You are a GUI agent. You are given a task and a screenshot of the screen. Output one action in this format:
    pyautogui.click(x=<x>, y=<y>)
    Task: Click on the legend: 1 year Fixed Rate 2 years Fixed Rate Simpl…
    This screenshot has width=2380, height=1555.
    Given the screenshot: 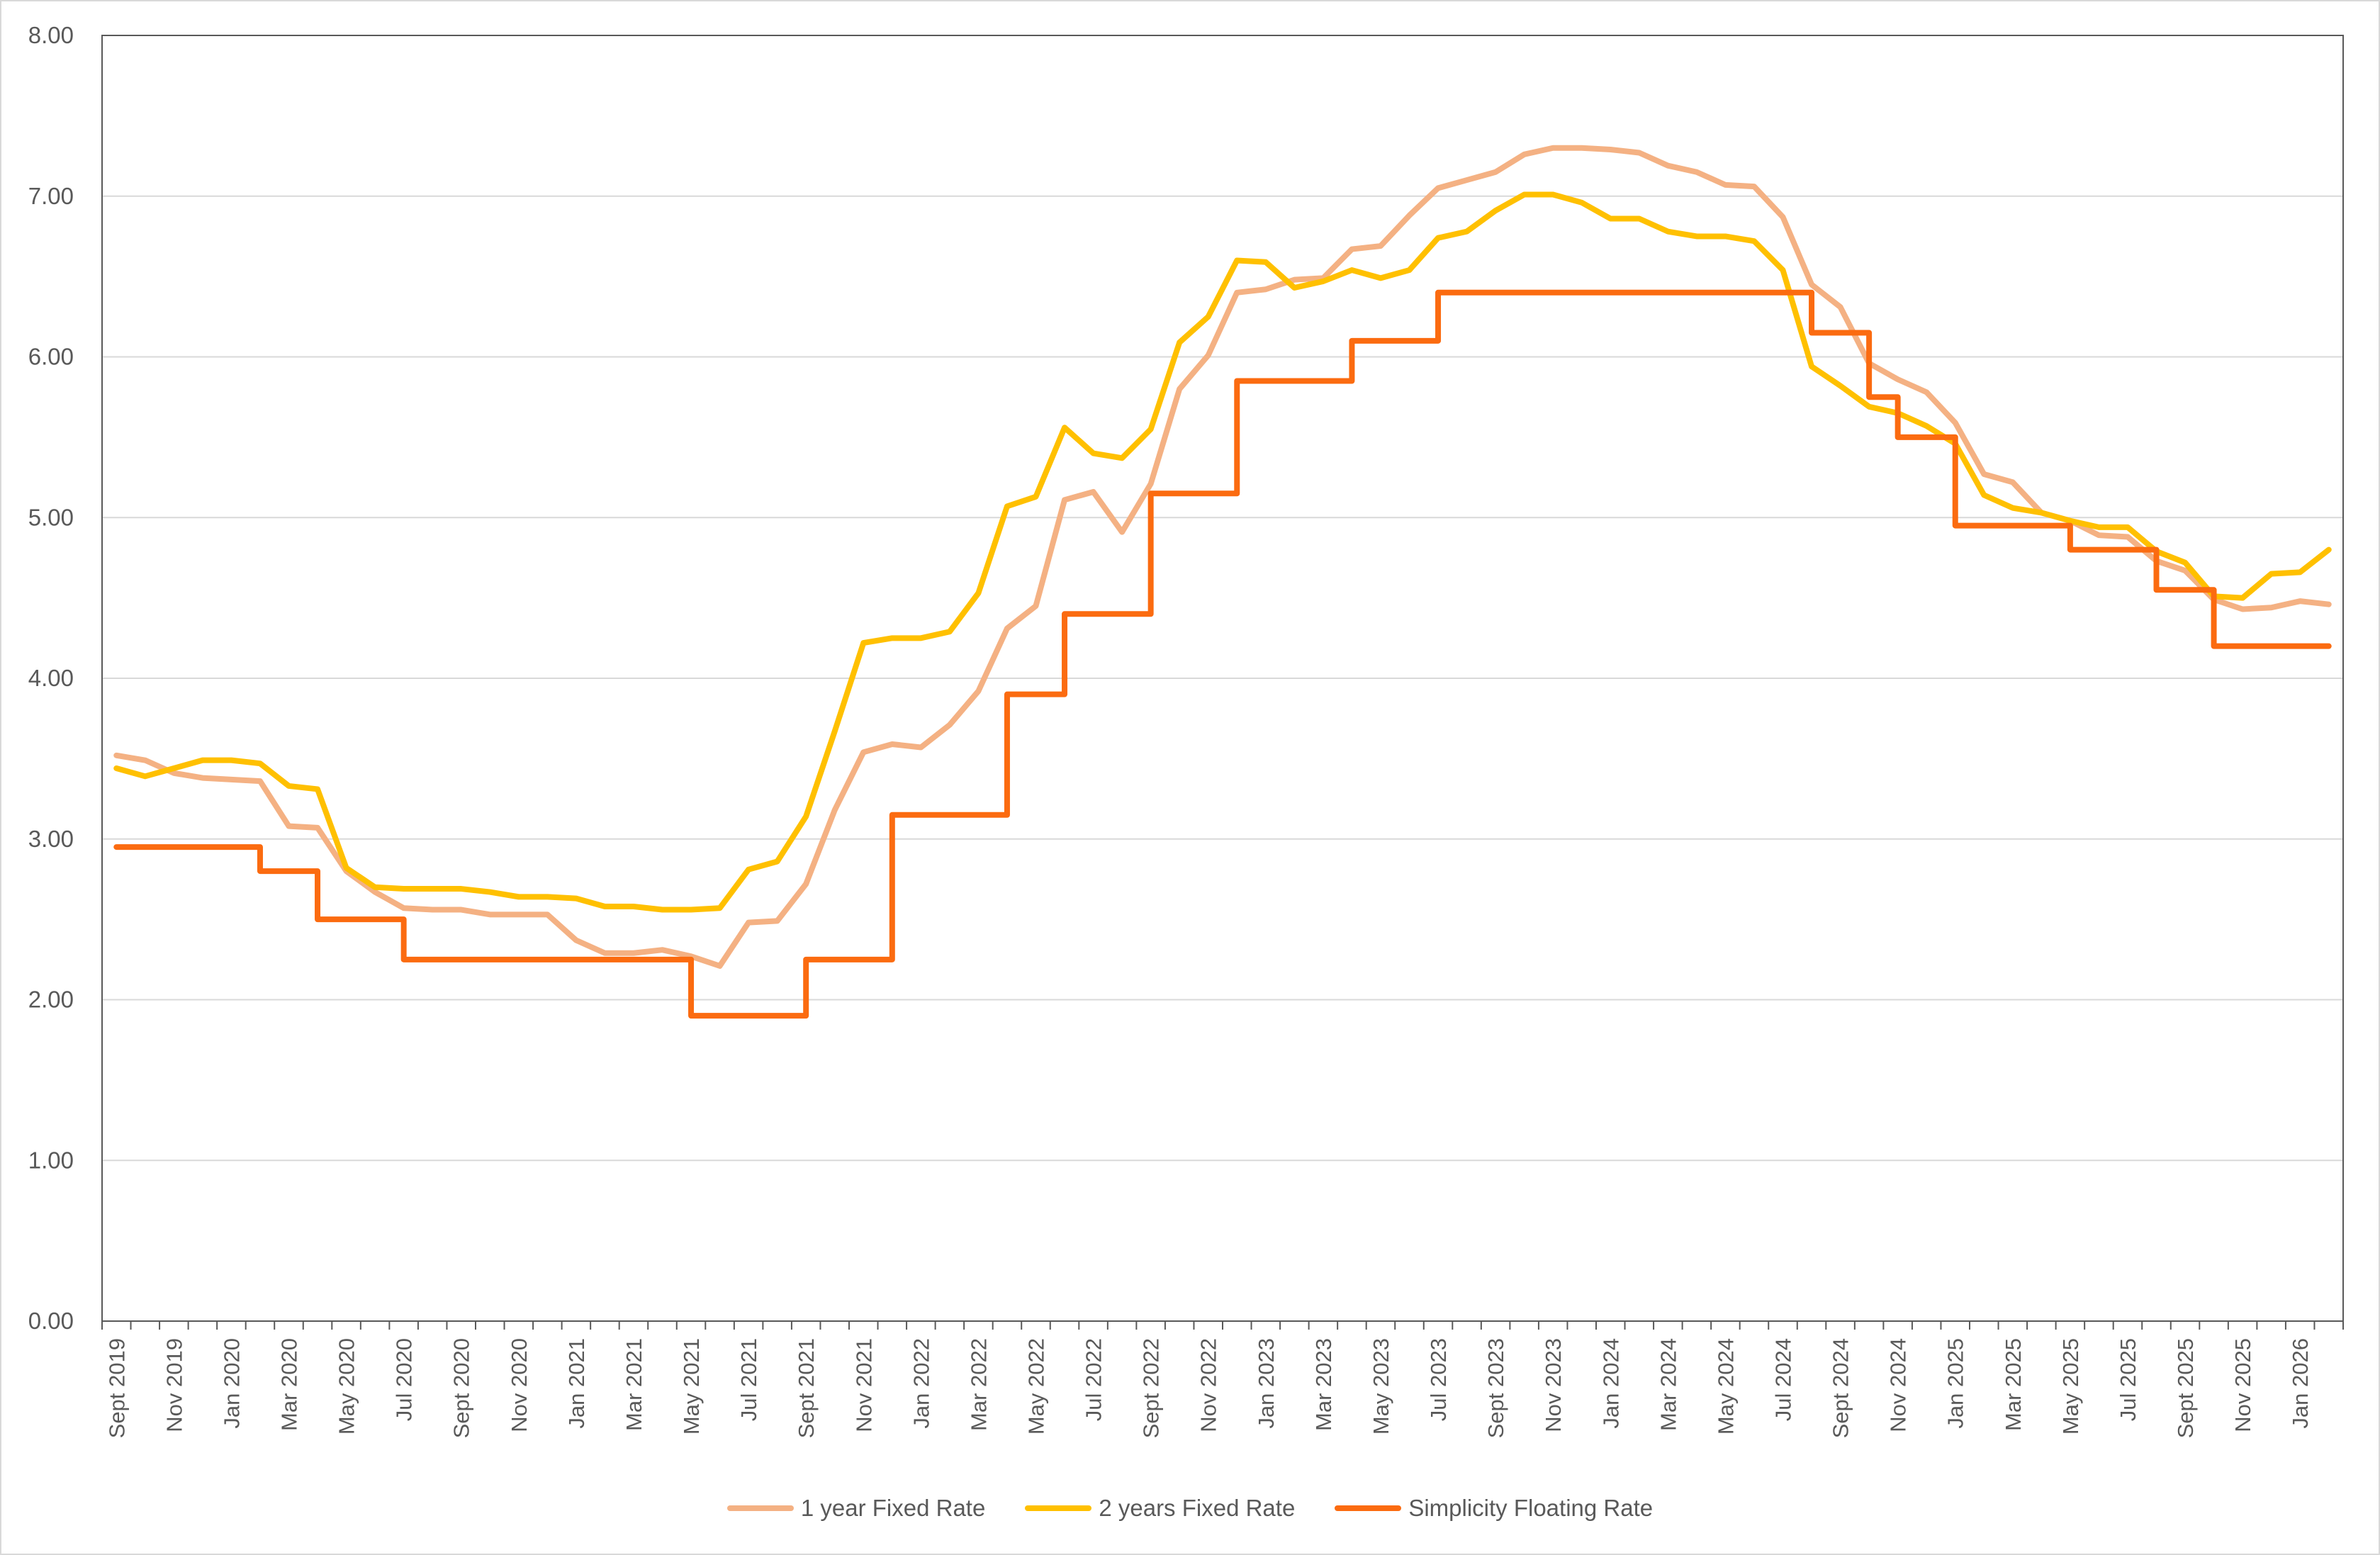 What is the action you would take?
    pyautogui.click(x=1190, y=1508)
    